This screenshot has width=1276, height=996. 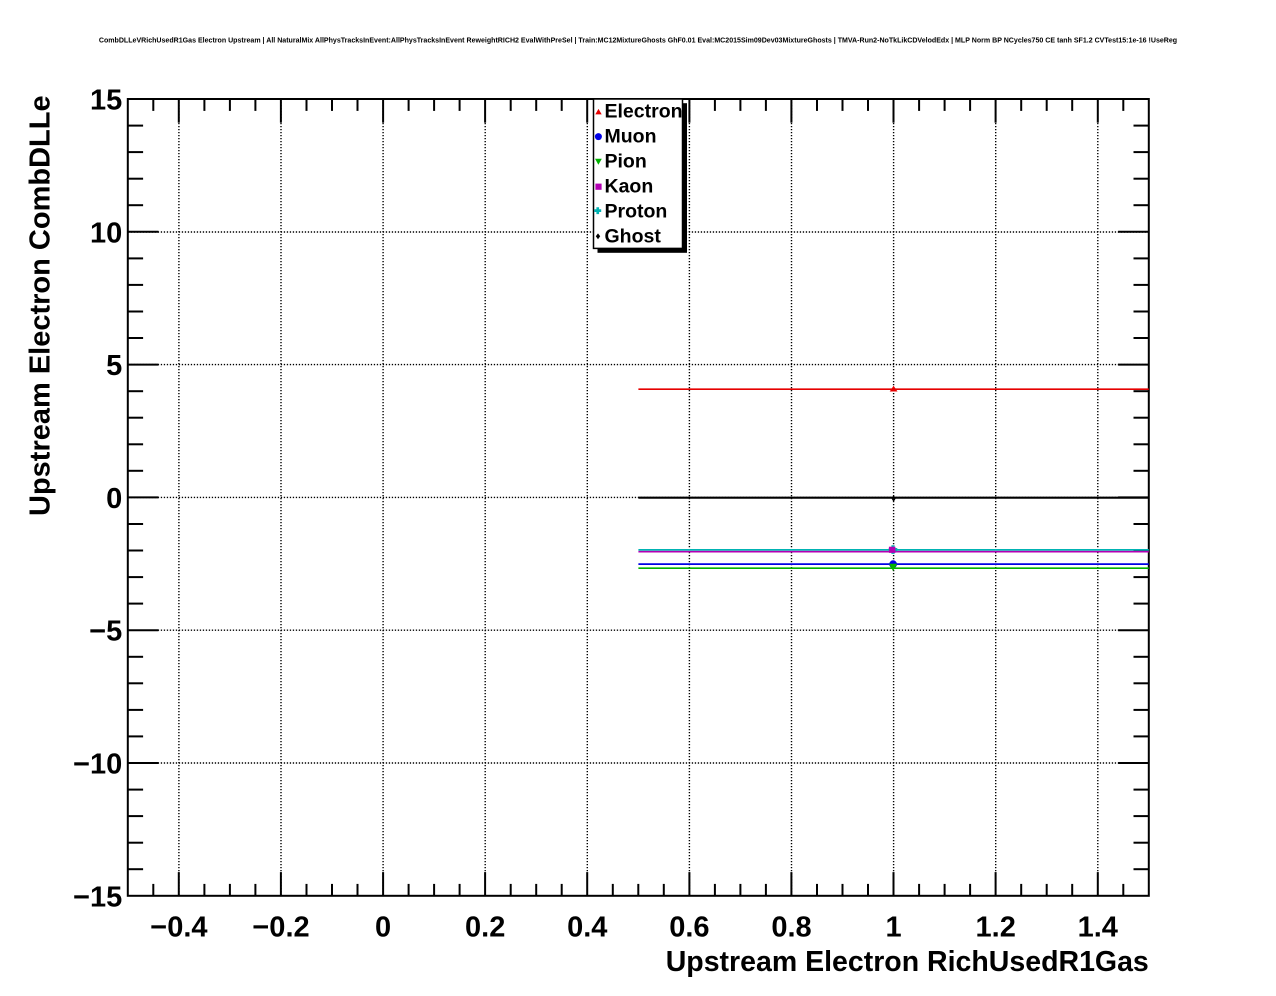 What do you see at coordinates (633, 237) in the screenshot?
I see `svg-text: Ghost` at bounding box center [633, 237].